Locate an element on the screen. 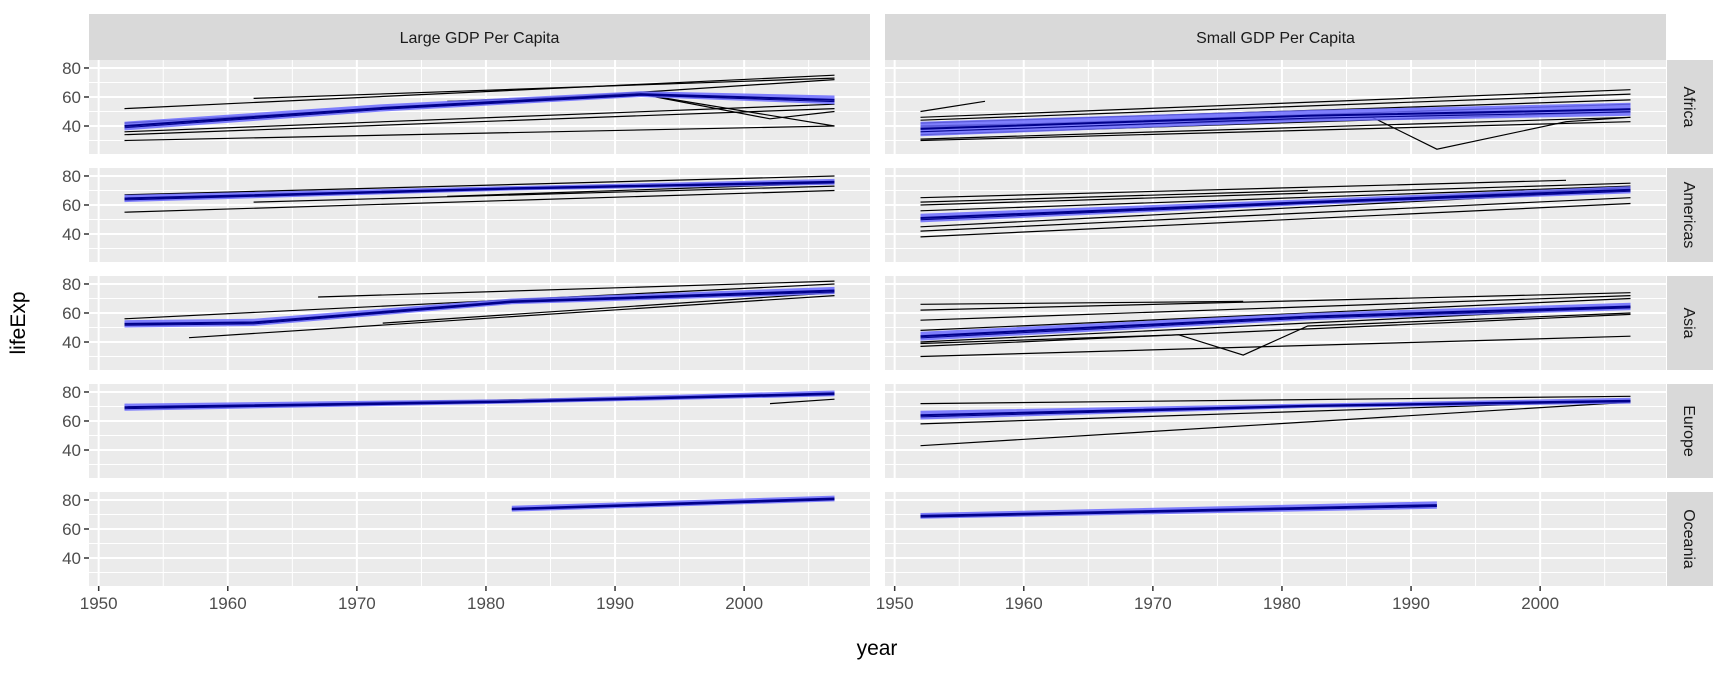  blue-band is located at coordinates (479, 111).